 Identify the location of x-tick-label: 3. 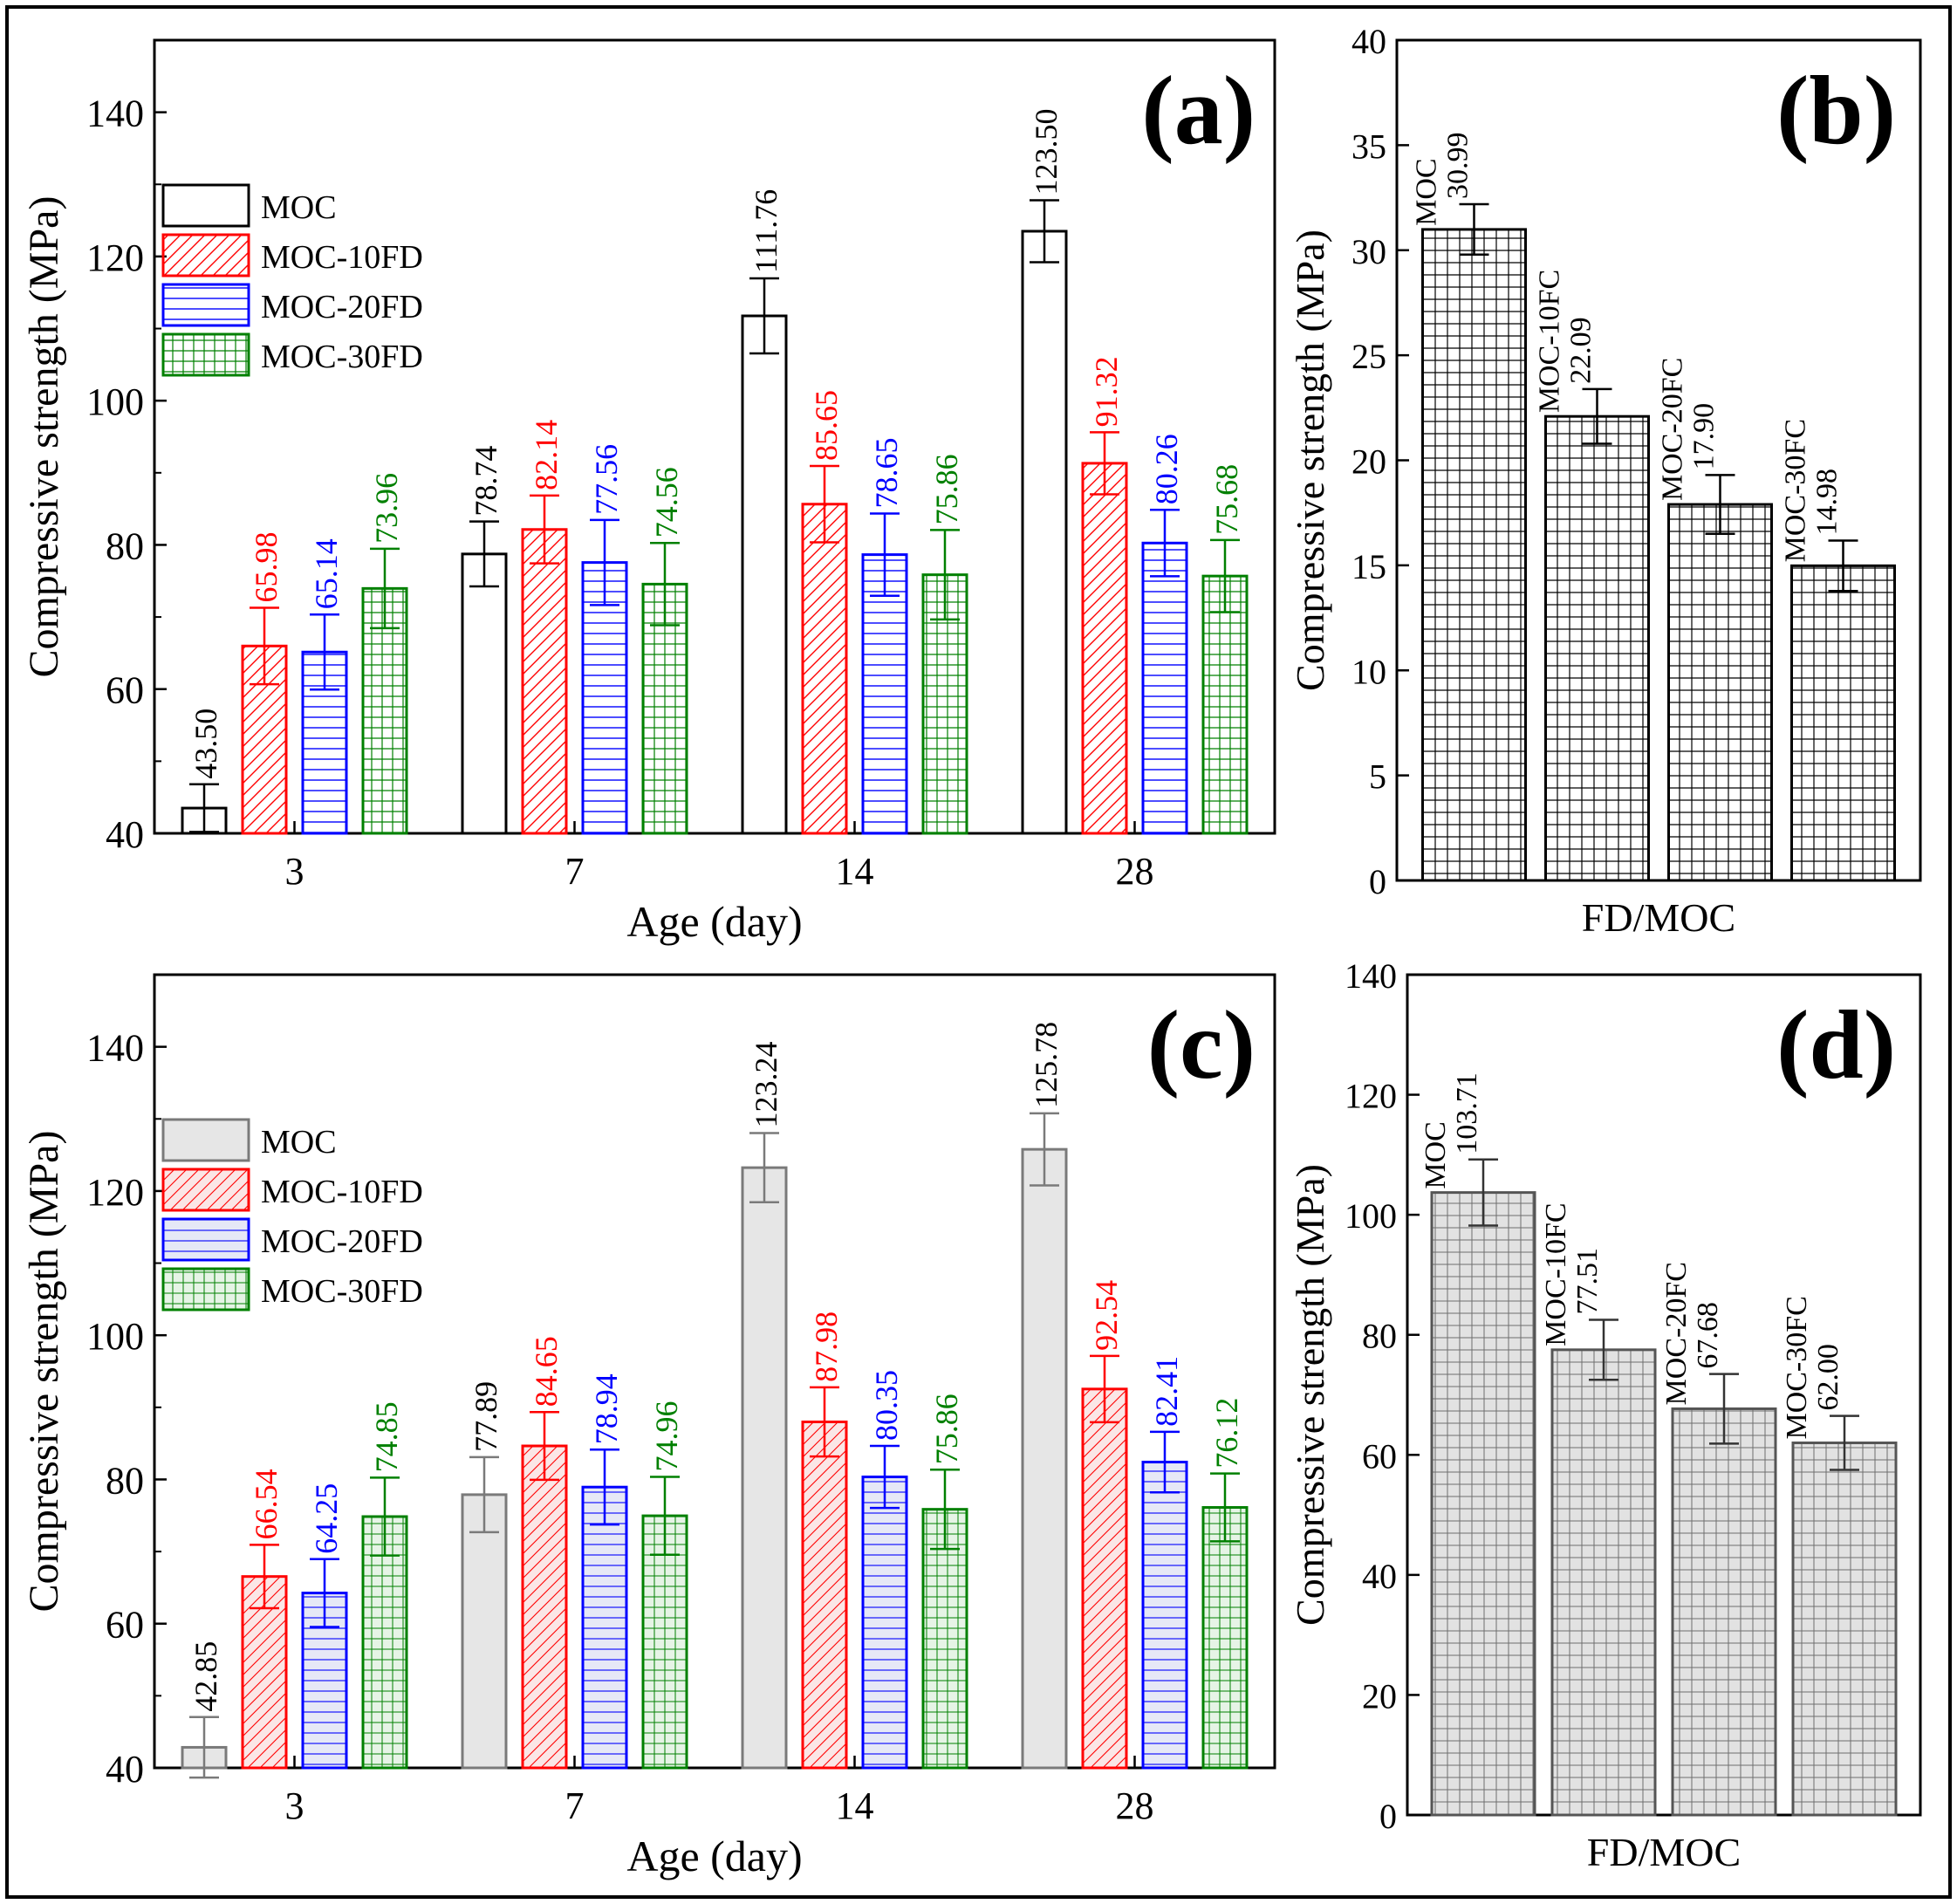
(294, 1805).